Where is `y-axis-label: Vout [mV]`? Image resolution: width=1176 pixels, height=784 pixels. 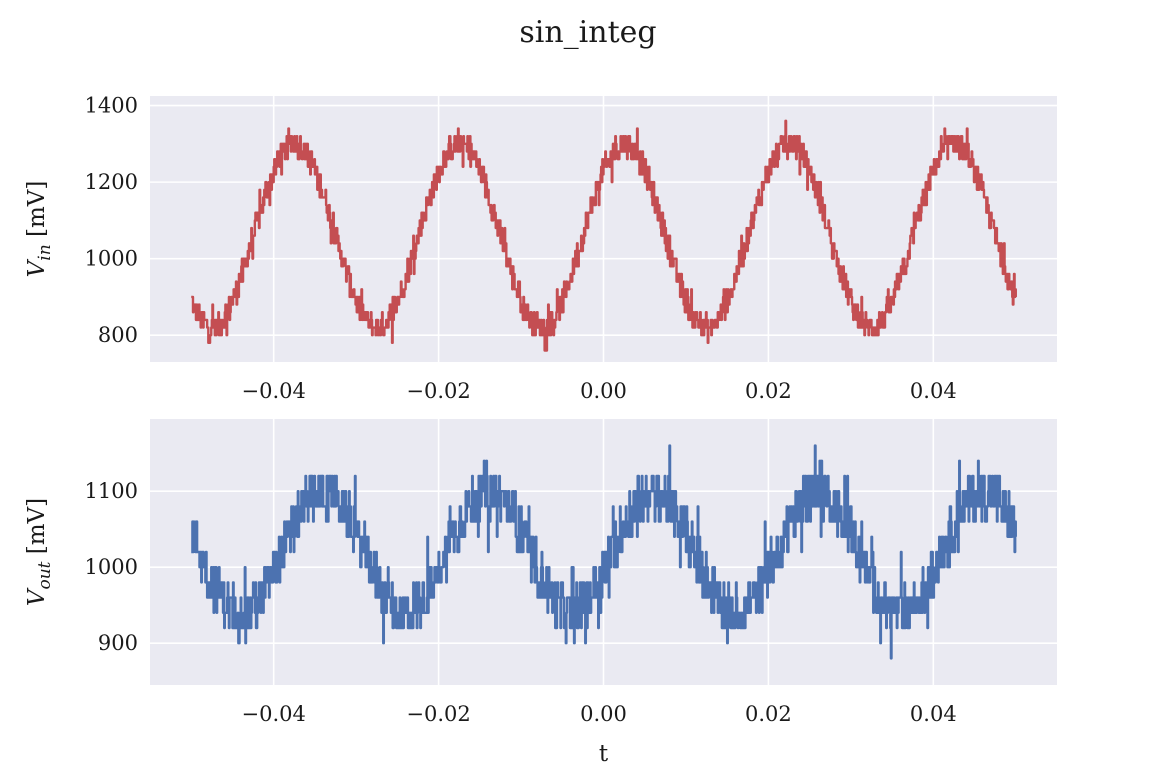 y-axis-label: Vout [mV] is located at coordinates (39, 552).